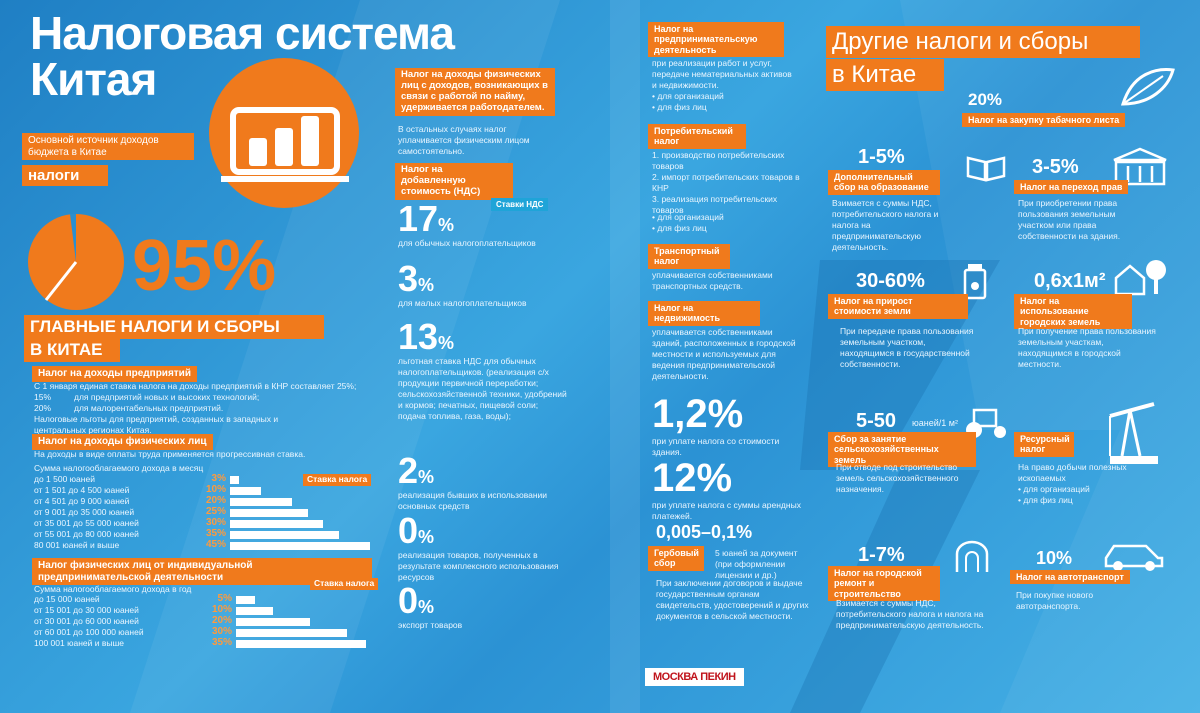 Image resolution: width=1200 pixels, height=713 pixels. I want to click on vat-rate-number: 13, so click(418, 336).